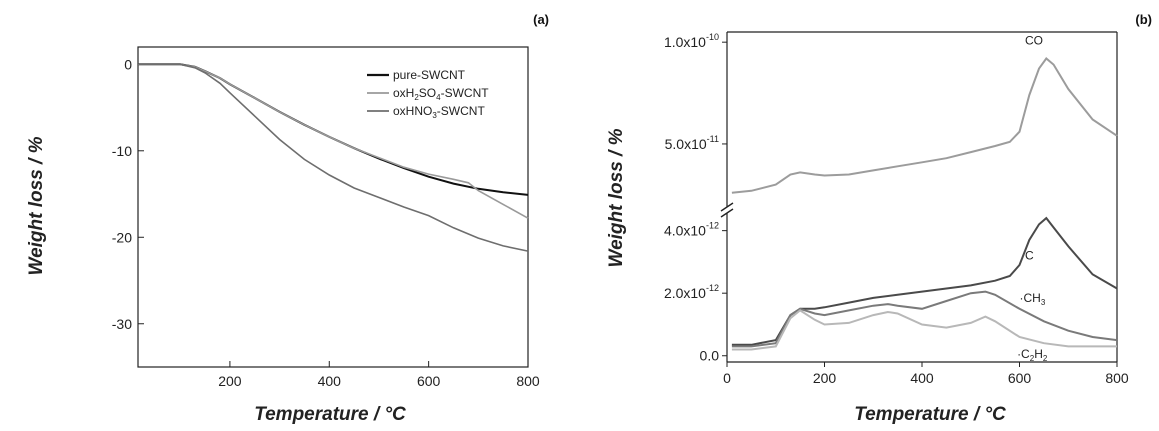 This screenshot has width=1159, height=431. What do you see at coordinates (333, 129) in the screenshot?
I see `series-line-pure-swcnt` at bounding box center [333, 129].